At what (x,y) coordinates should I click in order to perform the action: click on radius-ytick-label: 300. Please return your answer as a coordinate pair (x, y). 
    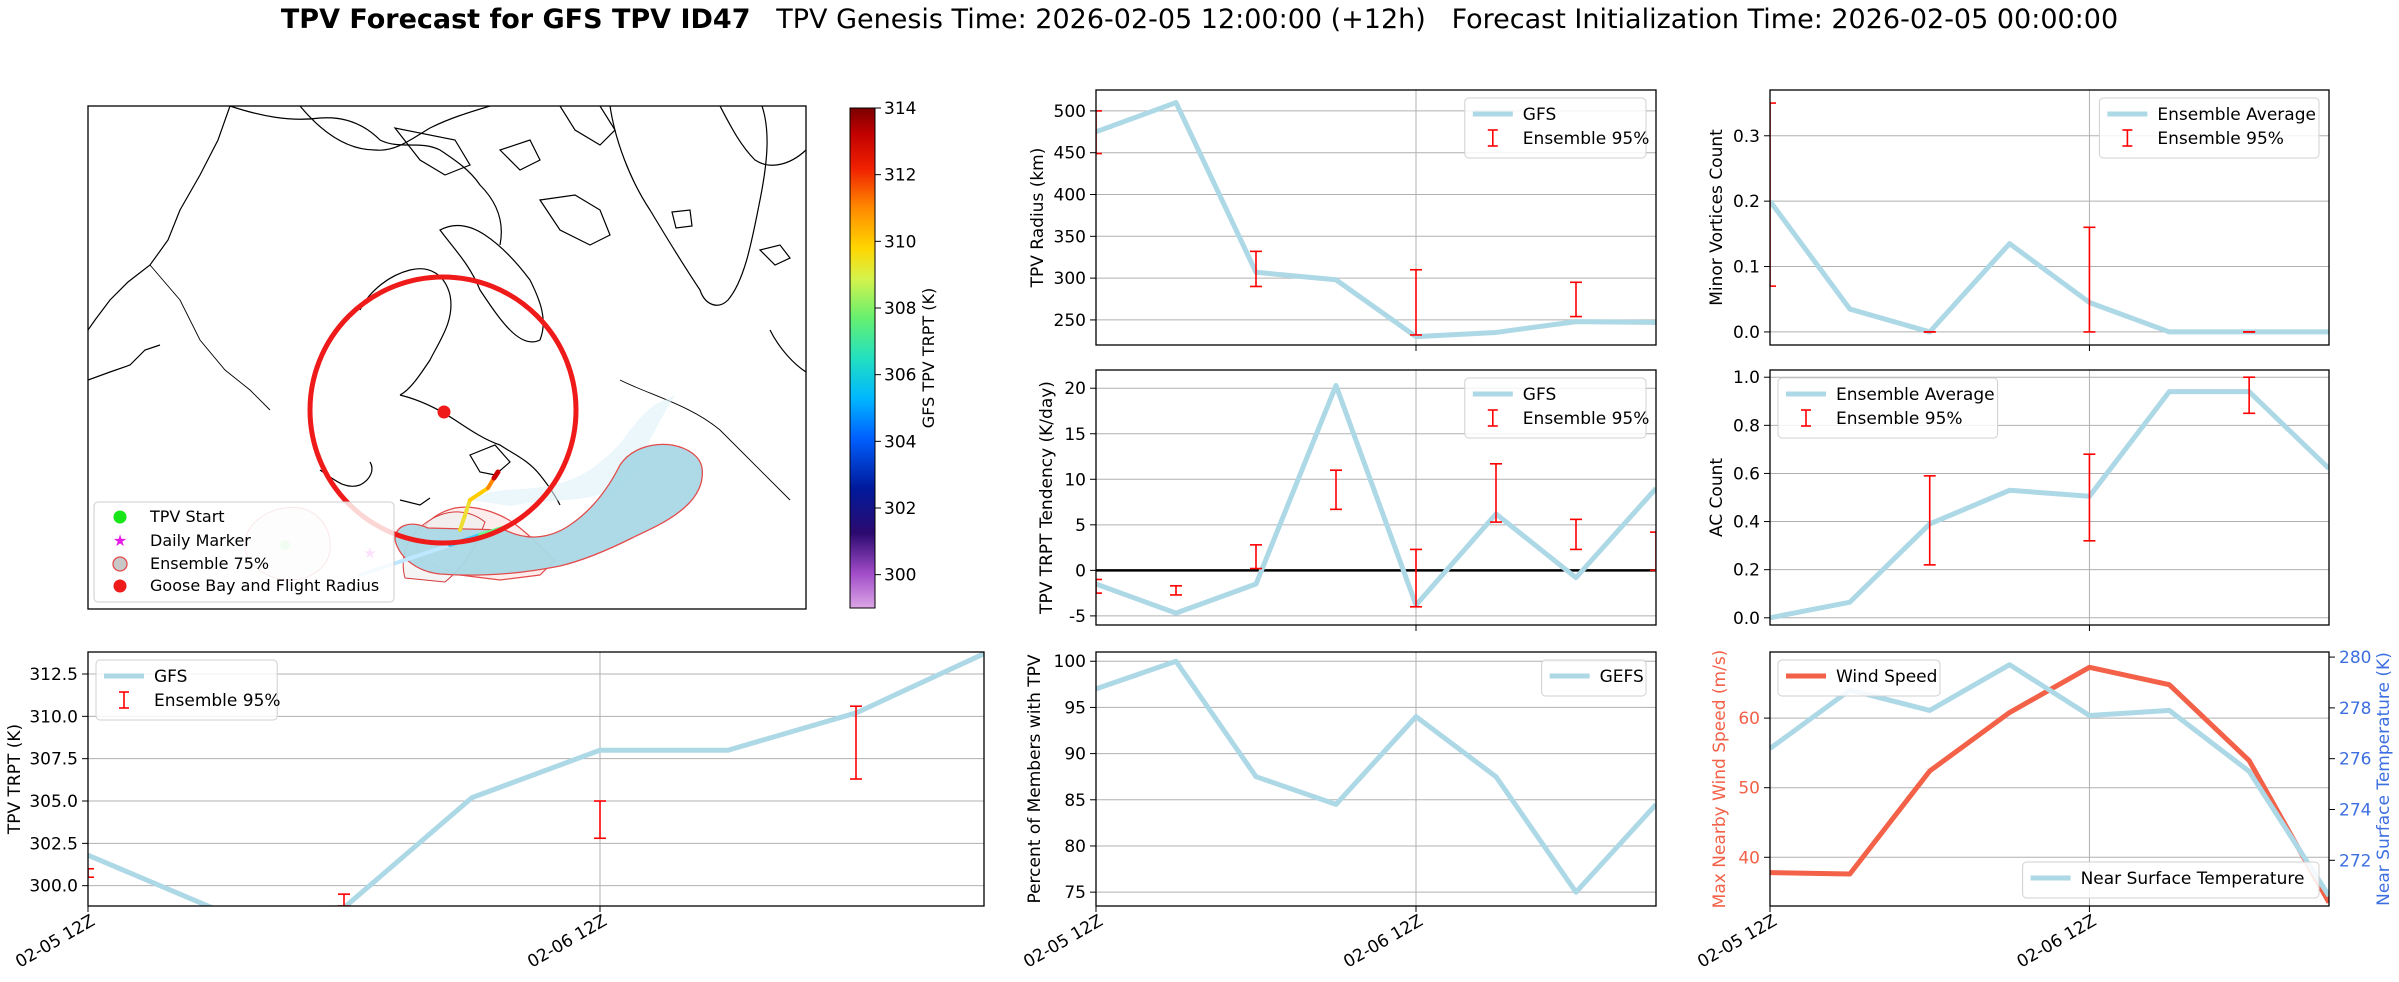
    Looking at the image, I should click on (1070, 279).